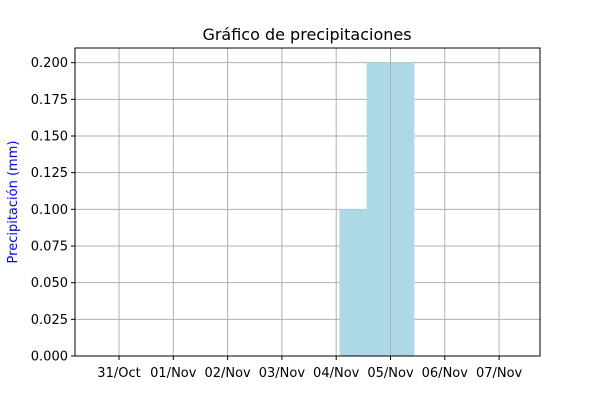 The width and height of the screenshot is (600, 400). What do you see at coordinates (49, 137) in the screenshot?
I see `y-tick-label: 0.150` at bounding box center [49, 137].